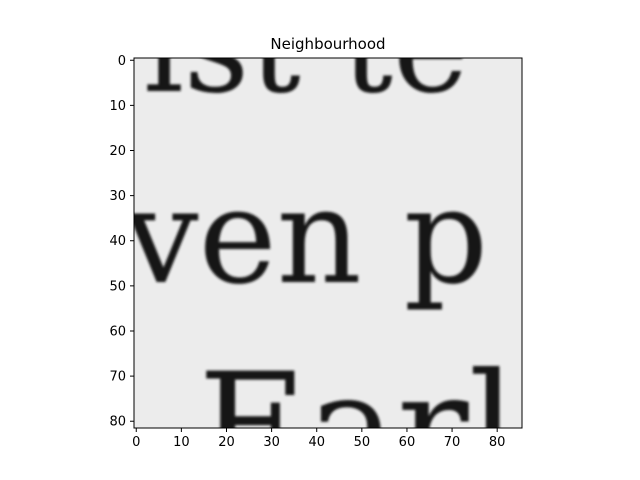  What do you see at coordinates (271, 442) in the screenshot?
I see `x-tick-label: 30` at bounding box center [271, 442].